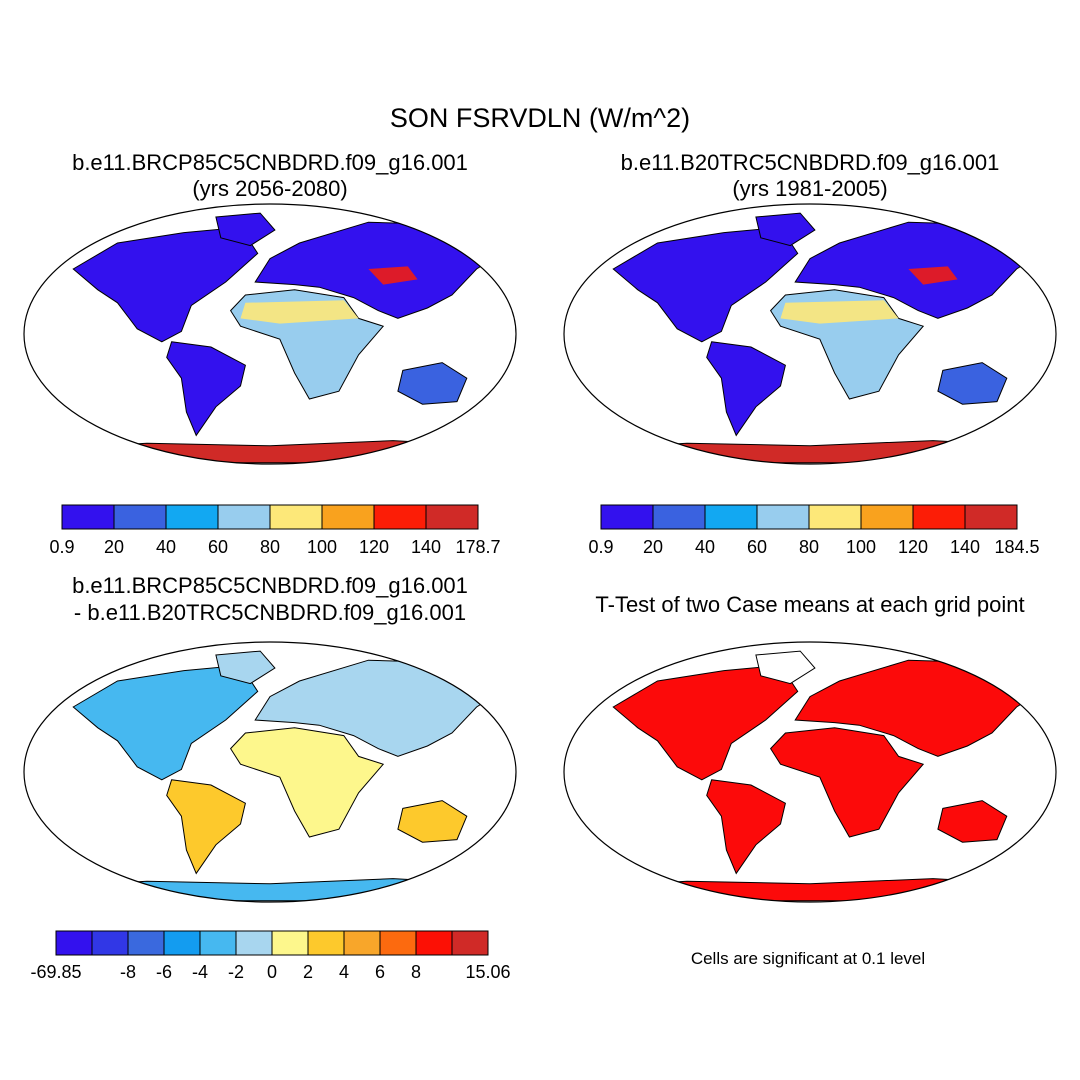  I want to click on colorbar-label: 178.7, so click(477, 547).